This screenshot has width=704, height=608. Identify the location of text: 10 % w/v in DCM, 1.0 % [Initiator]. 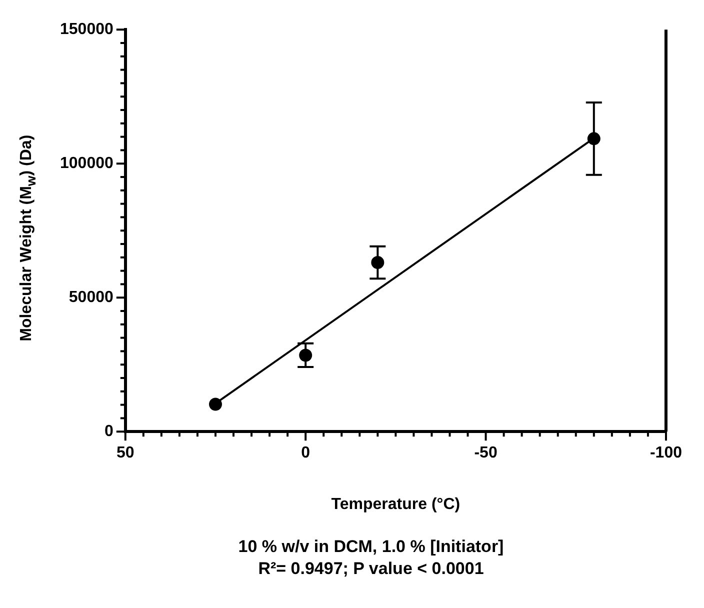
(371, 547).